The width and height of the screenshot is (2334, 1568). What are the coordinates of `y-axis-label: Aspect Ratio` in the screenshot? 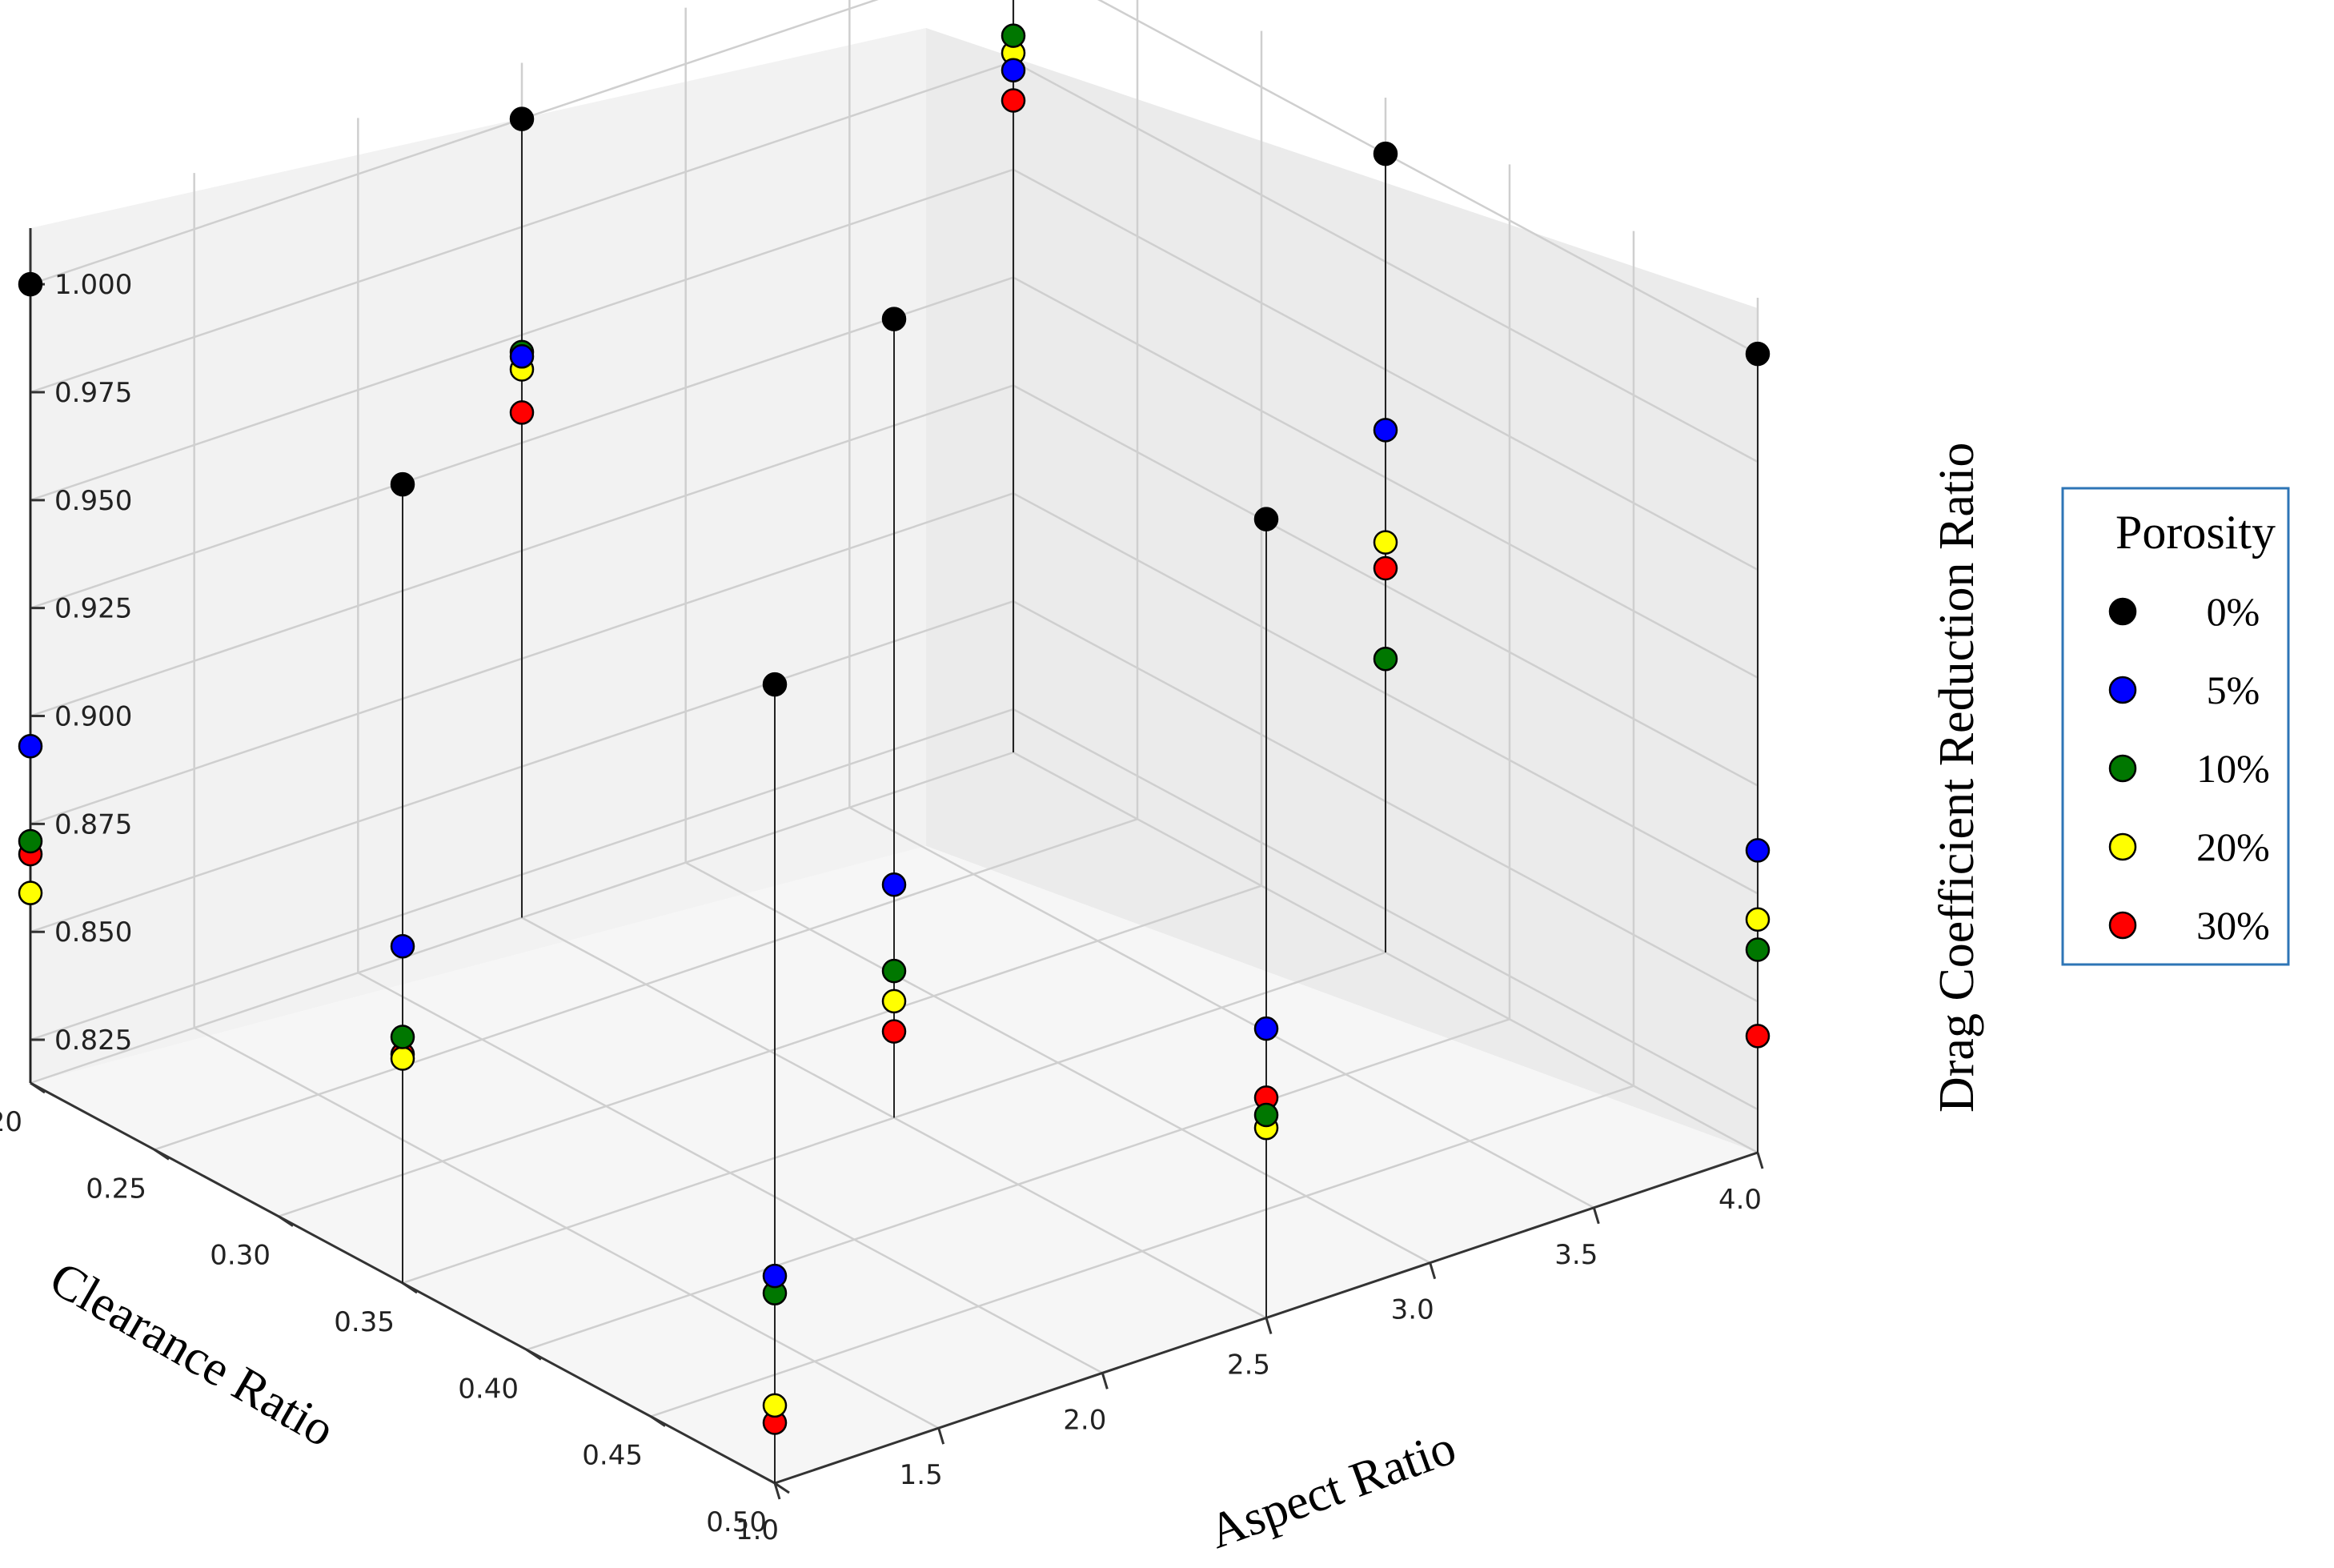 It's located at (1332, 1489).